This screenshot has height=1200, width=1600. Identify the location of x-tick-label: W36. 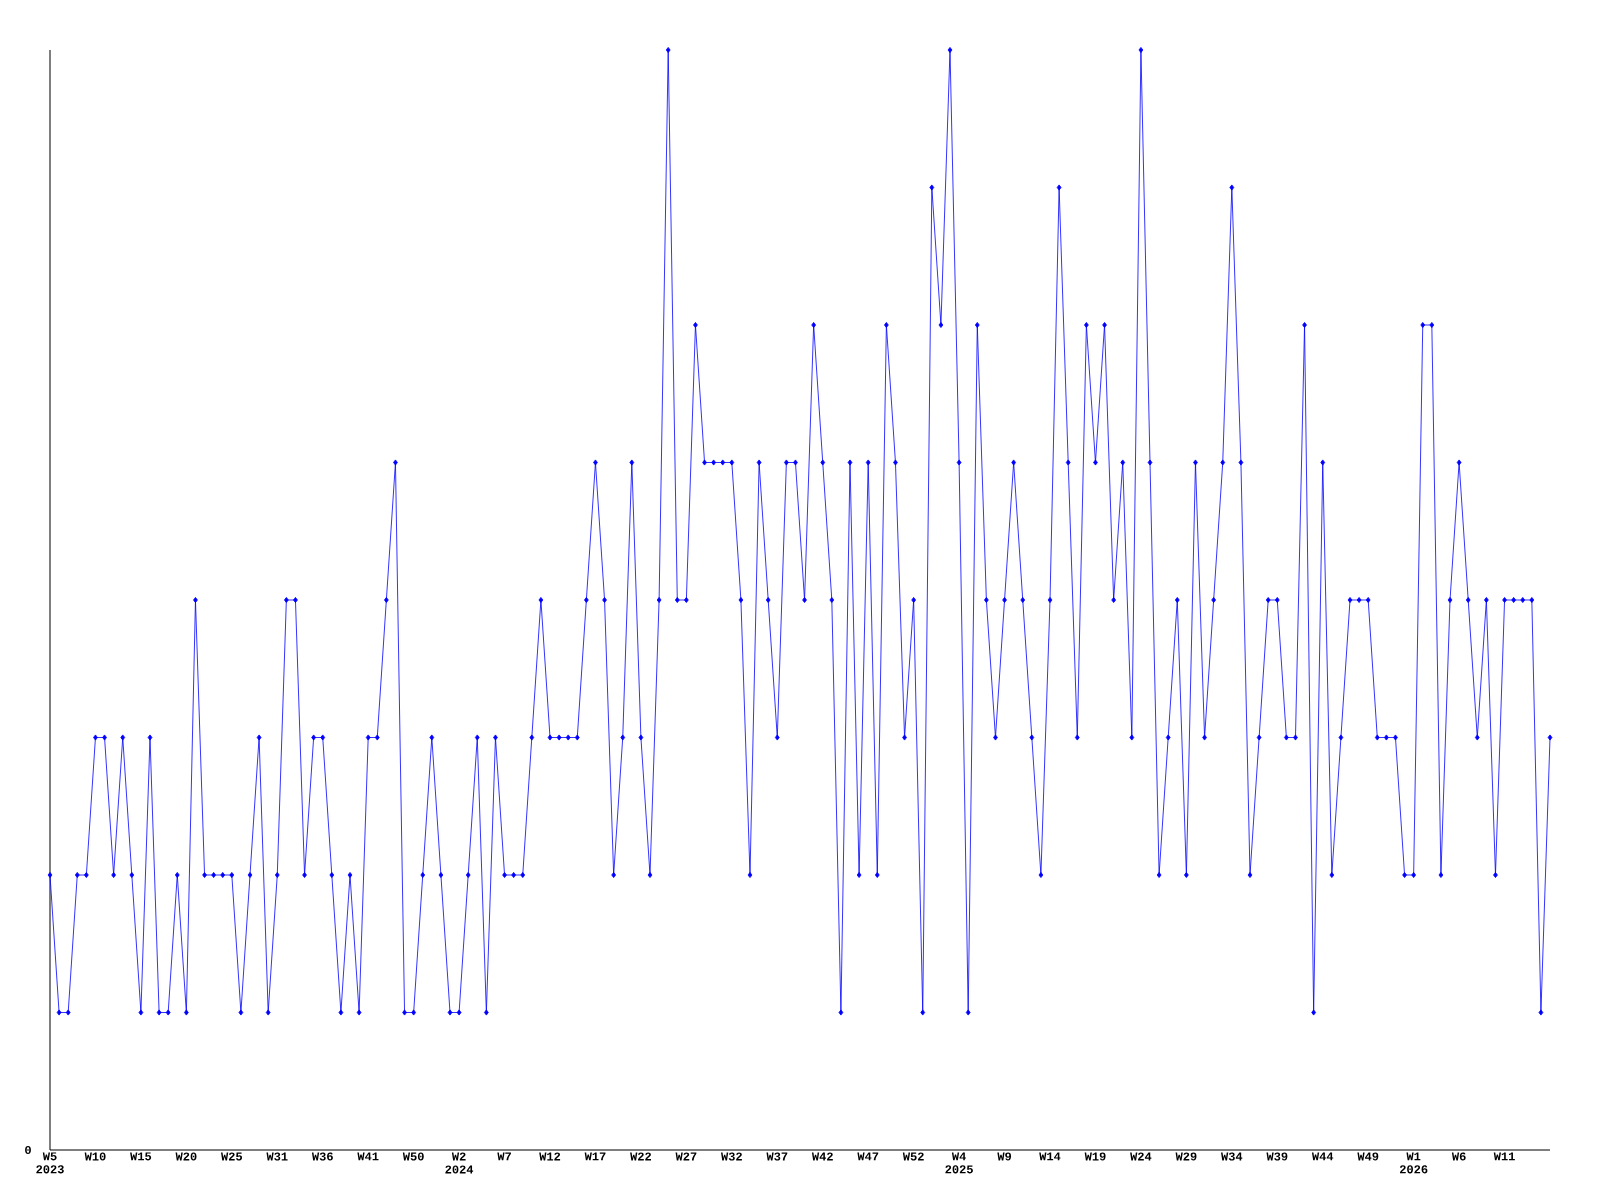
(322, 1156).